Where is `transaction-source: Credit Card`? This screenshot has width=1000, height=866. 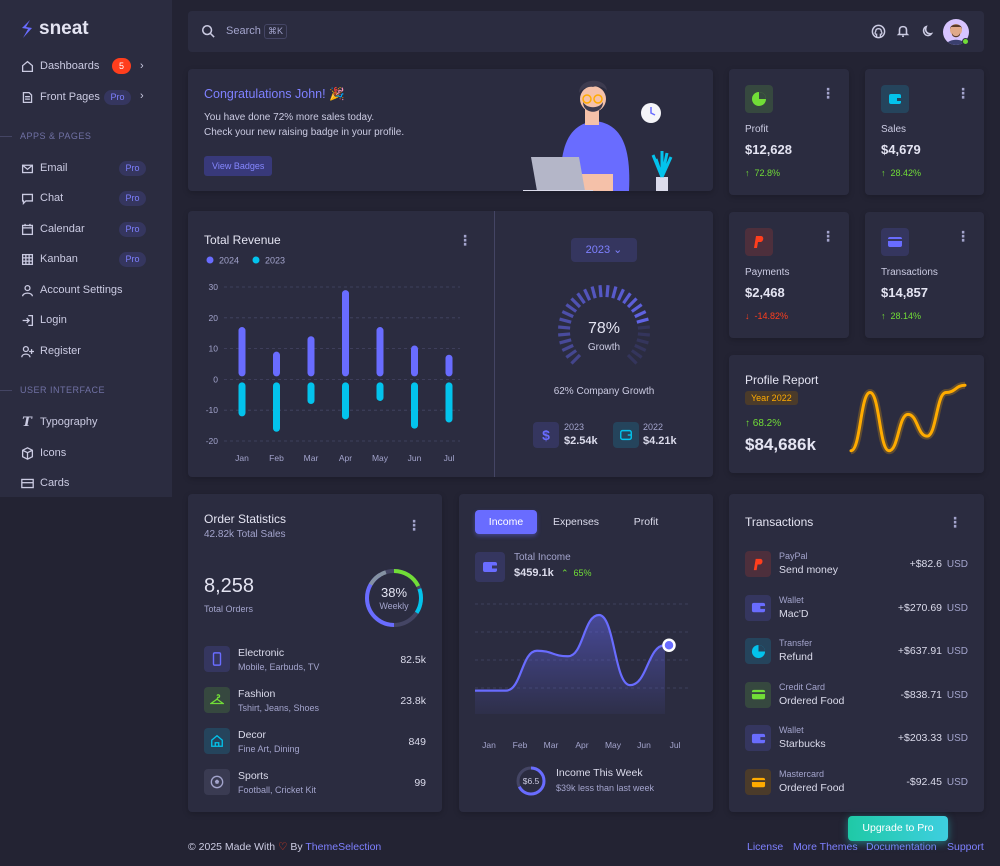 transaction-source: Credit Card is located at coordinates (802, 686).